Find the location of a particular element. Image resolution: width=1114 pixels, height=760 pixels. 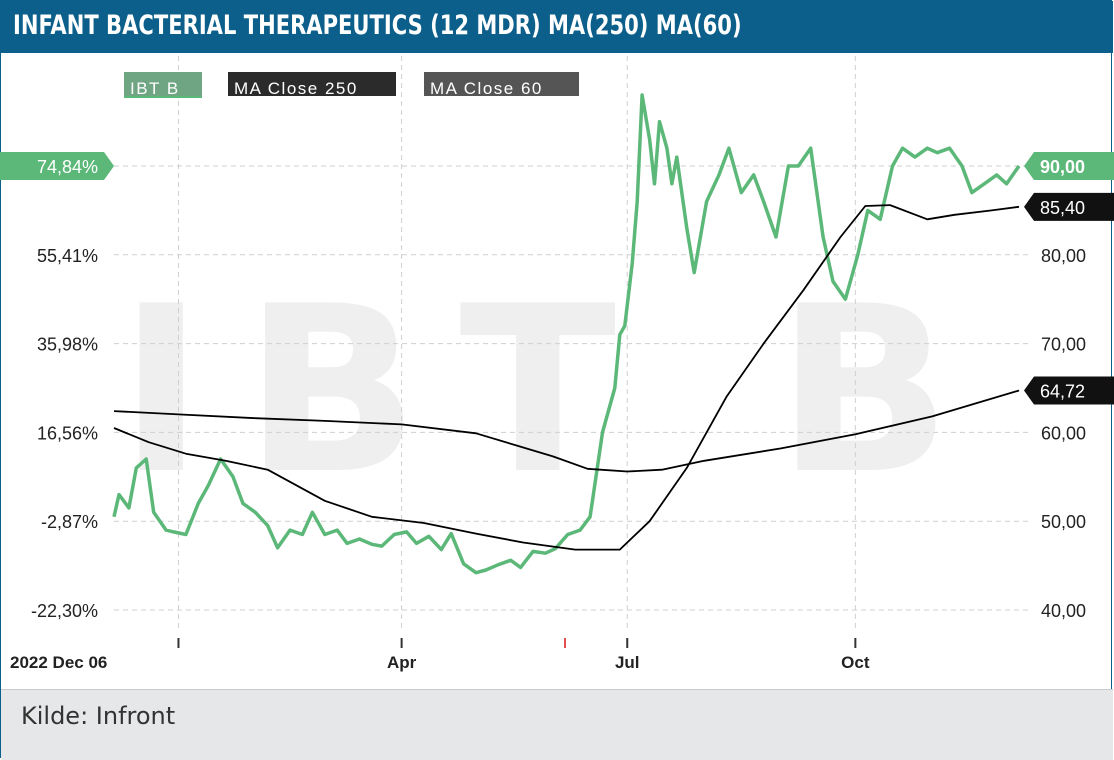

y-right-label: 70,00 is located at coordinates (1063, 345).